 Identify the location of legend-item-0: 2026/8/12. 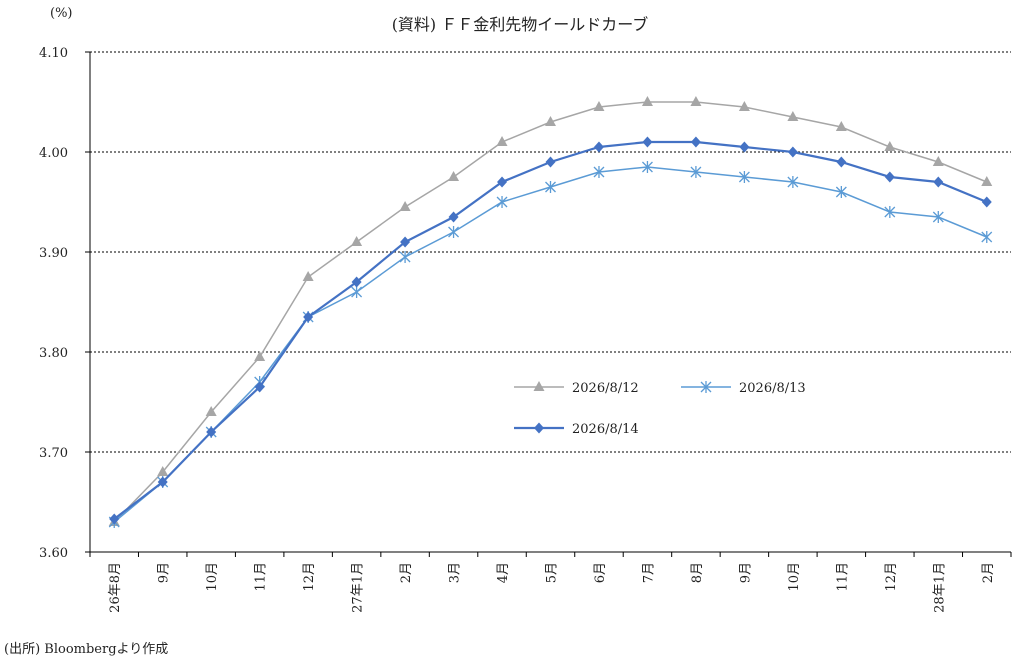
(576, 388).